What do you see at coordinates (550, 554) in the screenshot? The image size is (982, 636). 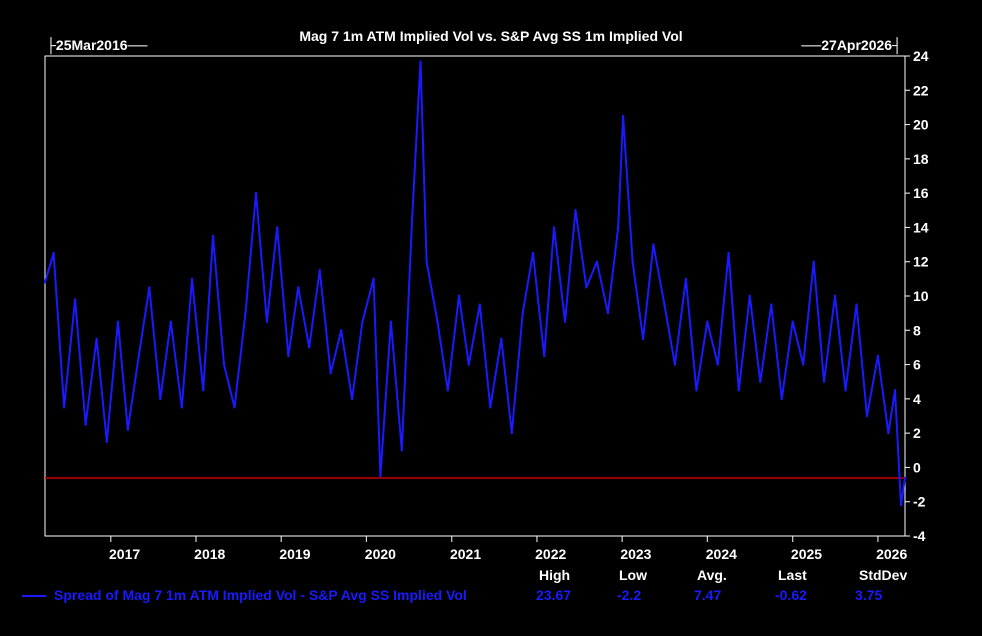 I see `x-tick-label: 2022` at bounding box center [550, 554].